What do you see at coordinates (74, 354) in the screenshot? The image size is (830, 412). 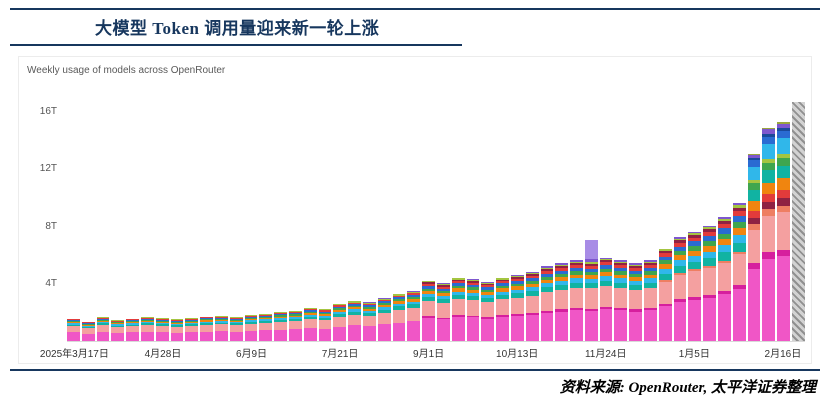 I see `x-tick-label: 2025年3月17日` at bounding box center [74, 354].